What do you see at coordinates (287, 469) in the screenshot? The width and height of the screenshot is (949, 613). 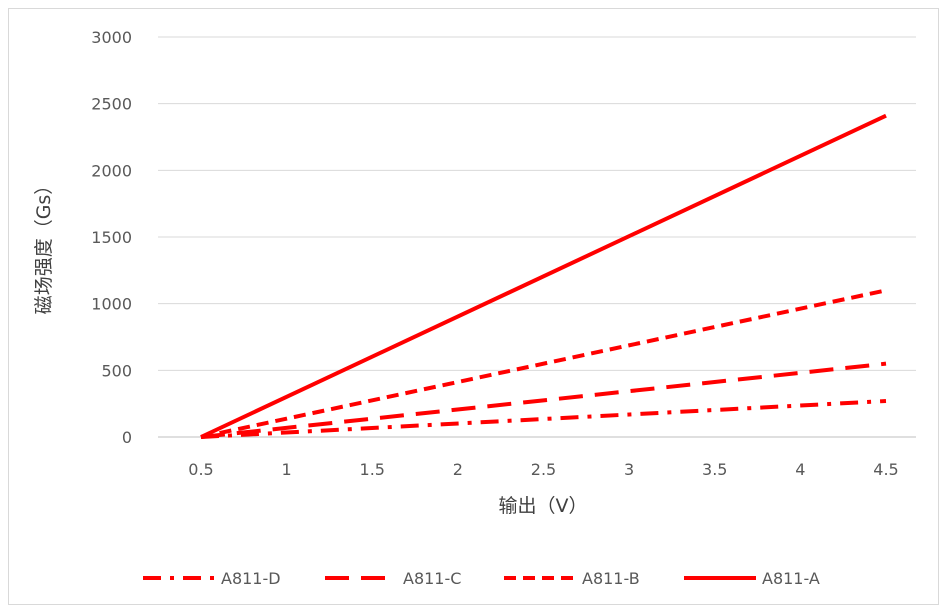 I see `x-tick-label: 1` at bounding box center [287, 469].